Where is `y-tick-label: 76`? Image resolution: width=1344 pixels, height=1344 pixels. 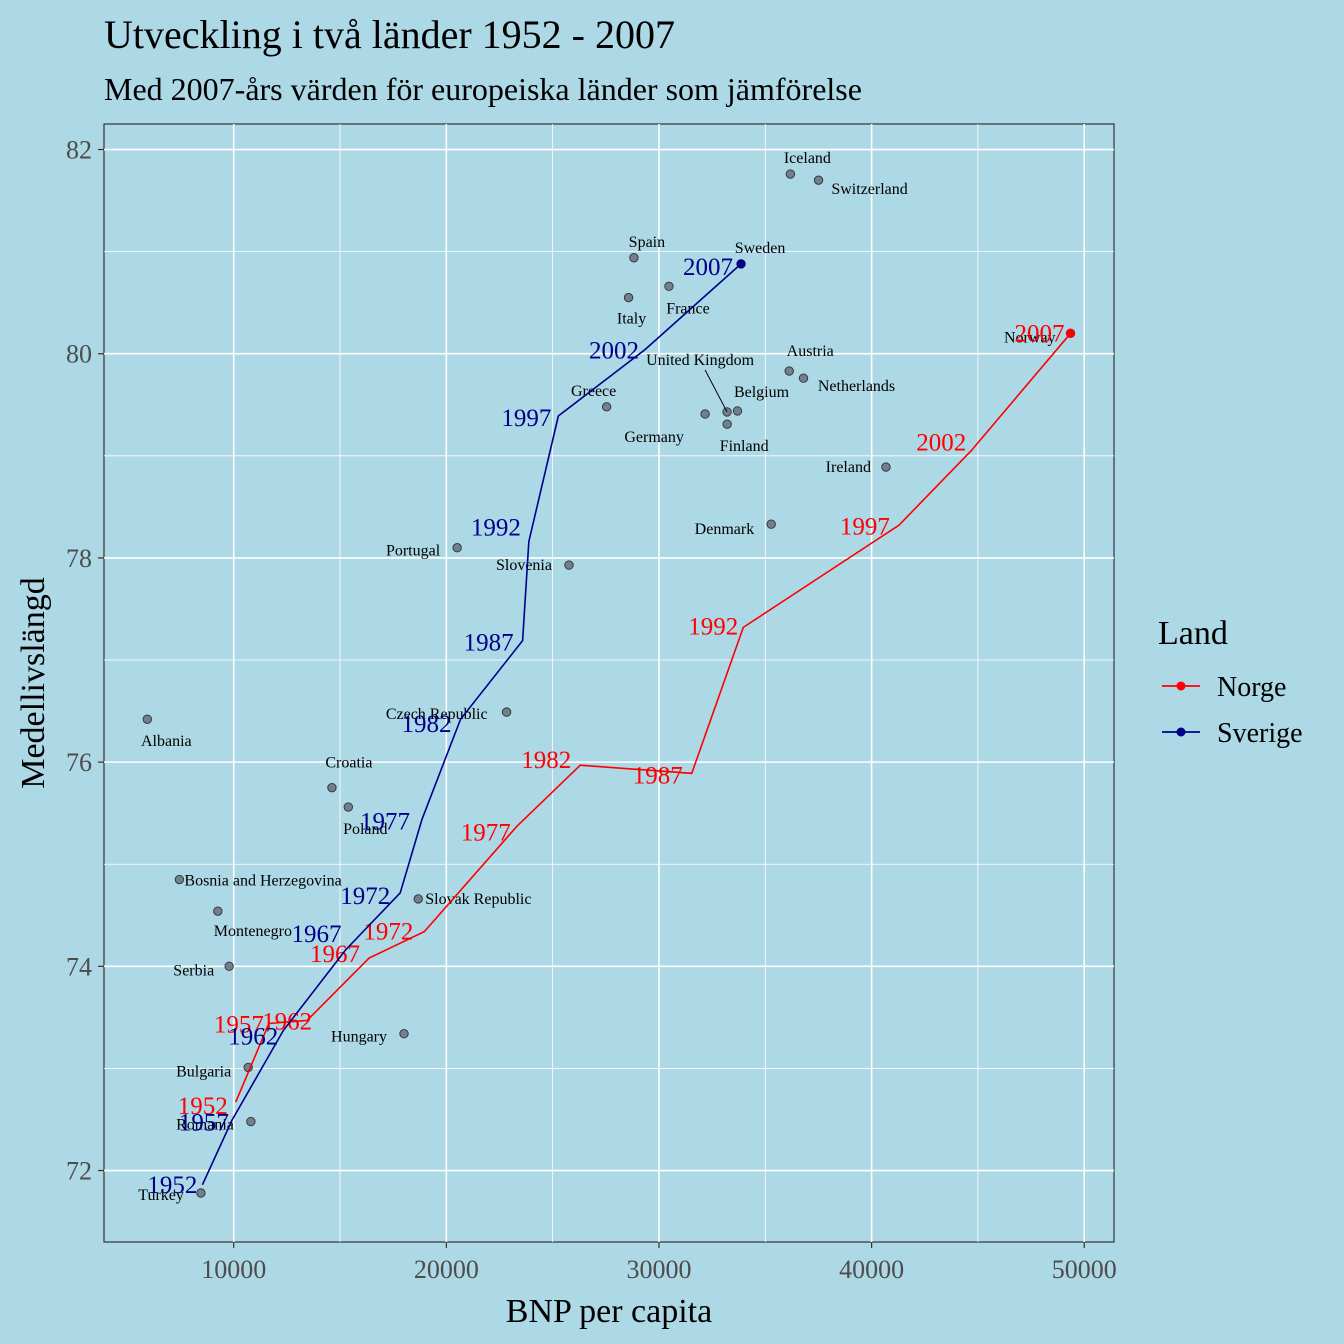
y-tick-label: 76 is located at coordinates (79, 762).